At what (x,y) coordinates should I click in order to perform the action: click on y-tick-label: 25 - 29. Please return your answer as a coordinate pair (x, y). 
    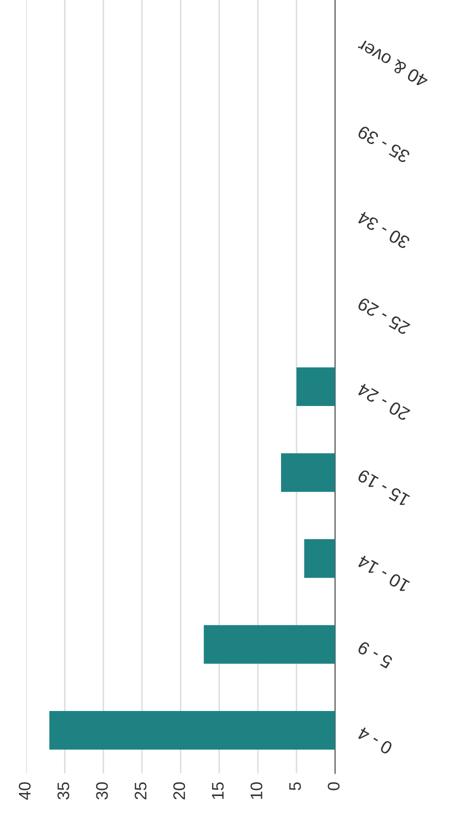
    Looking at the image, I should click on (383, 316).